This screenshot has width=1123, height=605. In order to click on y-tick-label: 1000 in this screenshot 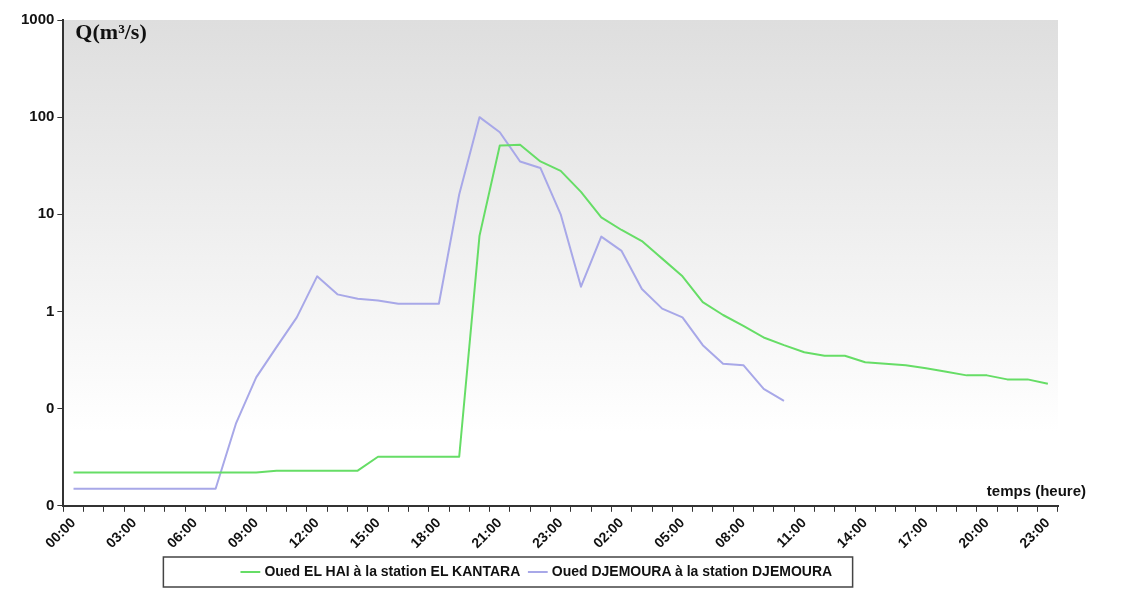, I will do `click(37, 19)`.